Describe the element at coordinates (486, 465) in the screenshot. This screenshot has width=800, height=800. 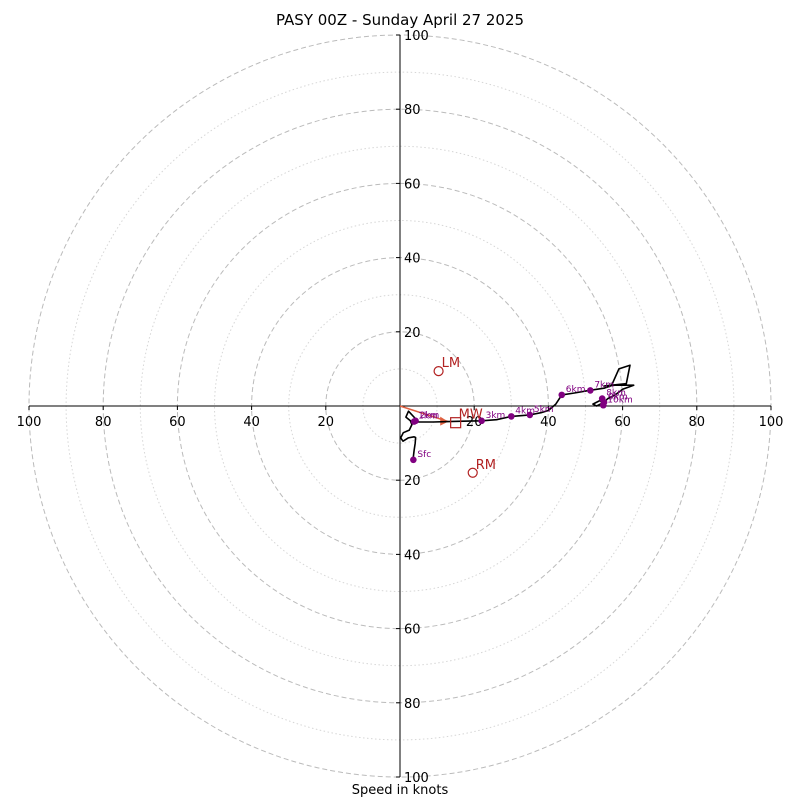
I see `marker-label-RM: RM` at that location.